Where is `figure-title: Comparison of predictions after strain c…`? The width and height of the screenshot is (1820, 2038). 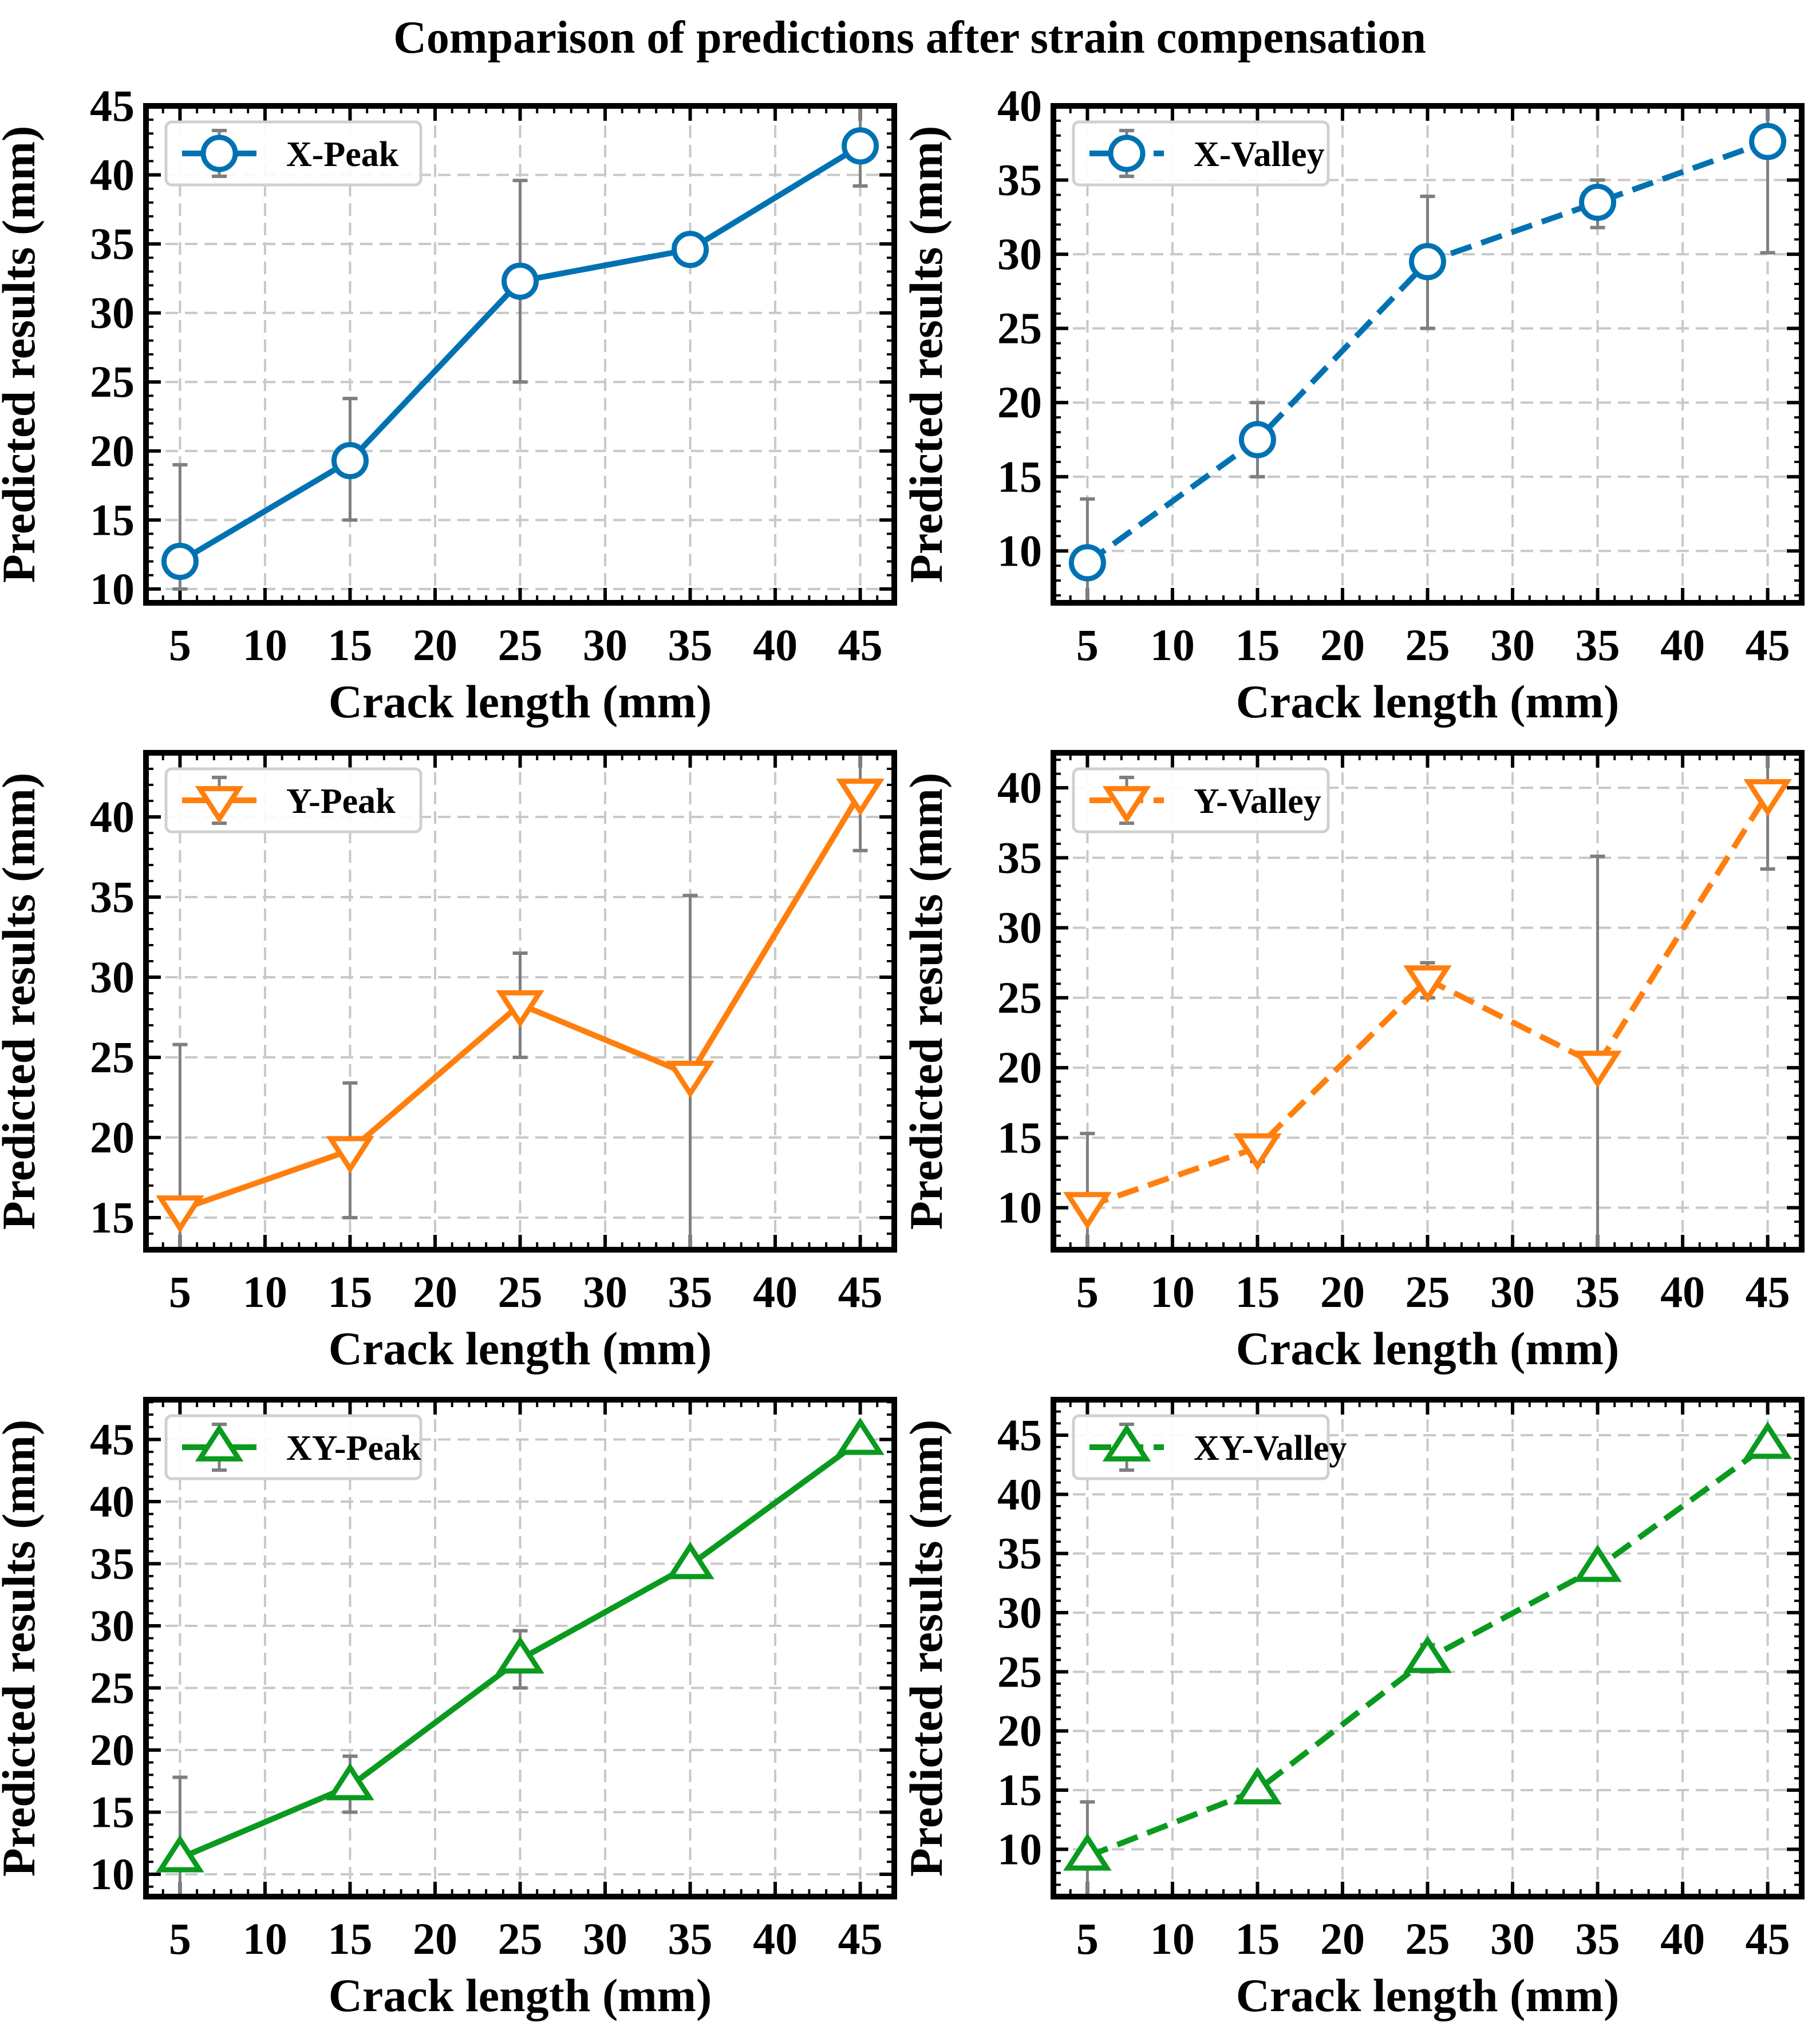 figure-title: Comparison of predictions after strain c… is located at coordinates (909, 38).